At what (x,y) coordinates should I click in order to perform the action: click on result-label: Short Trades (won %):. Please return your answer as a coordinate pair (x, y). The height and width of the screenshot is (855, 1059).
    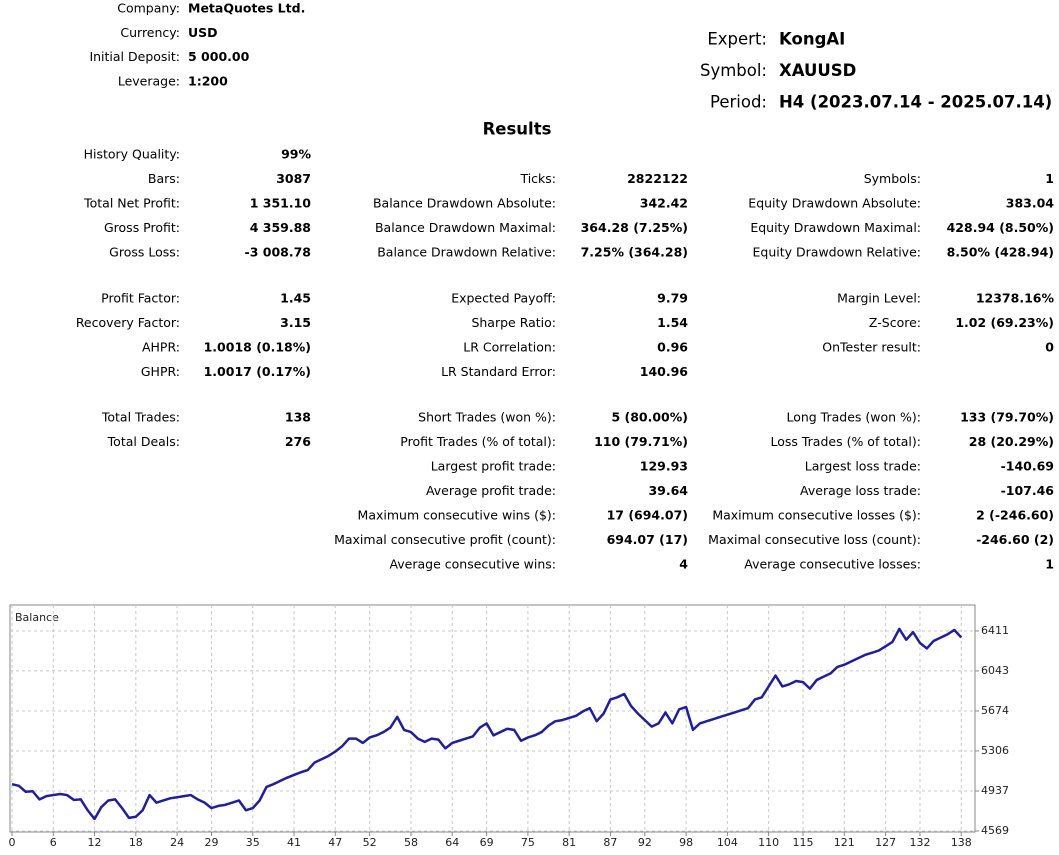
    Looking at the image, I should click on (487, 417).